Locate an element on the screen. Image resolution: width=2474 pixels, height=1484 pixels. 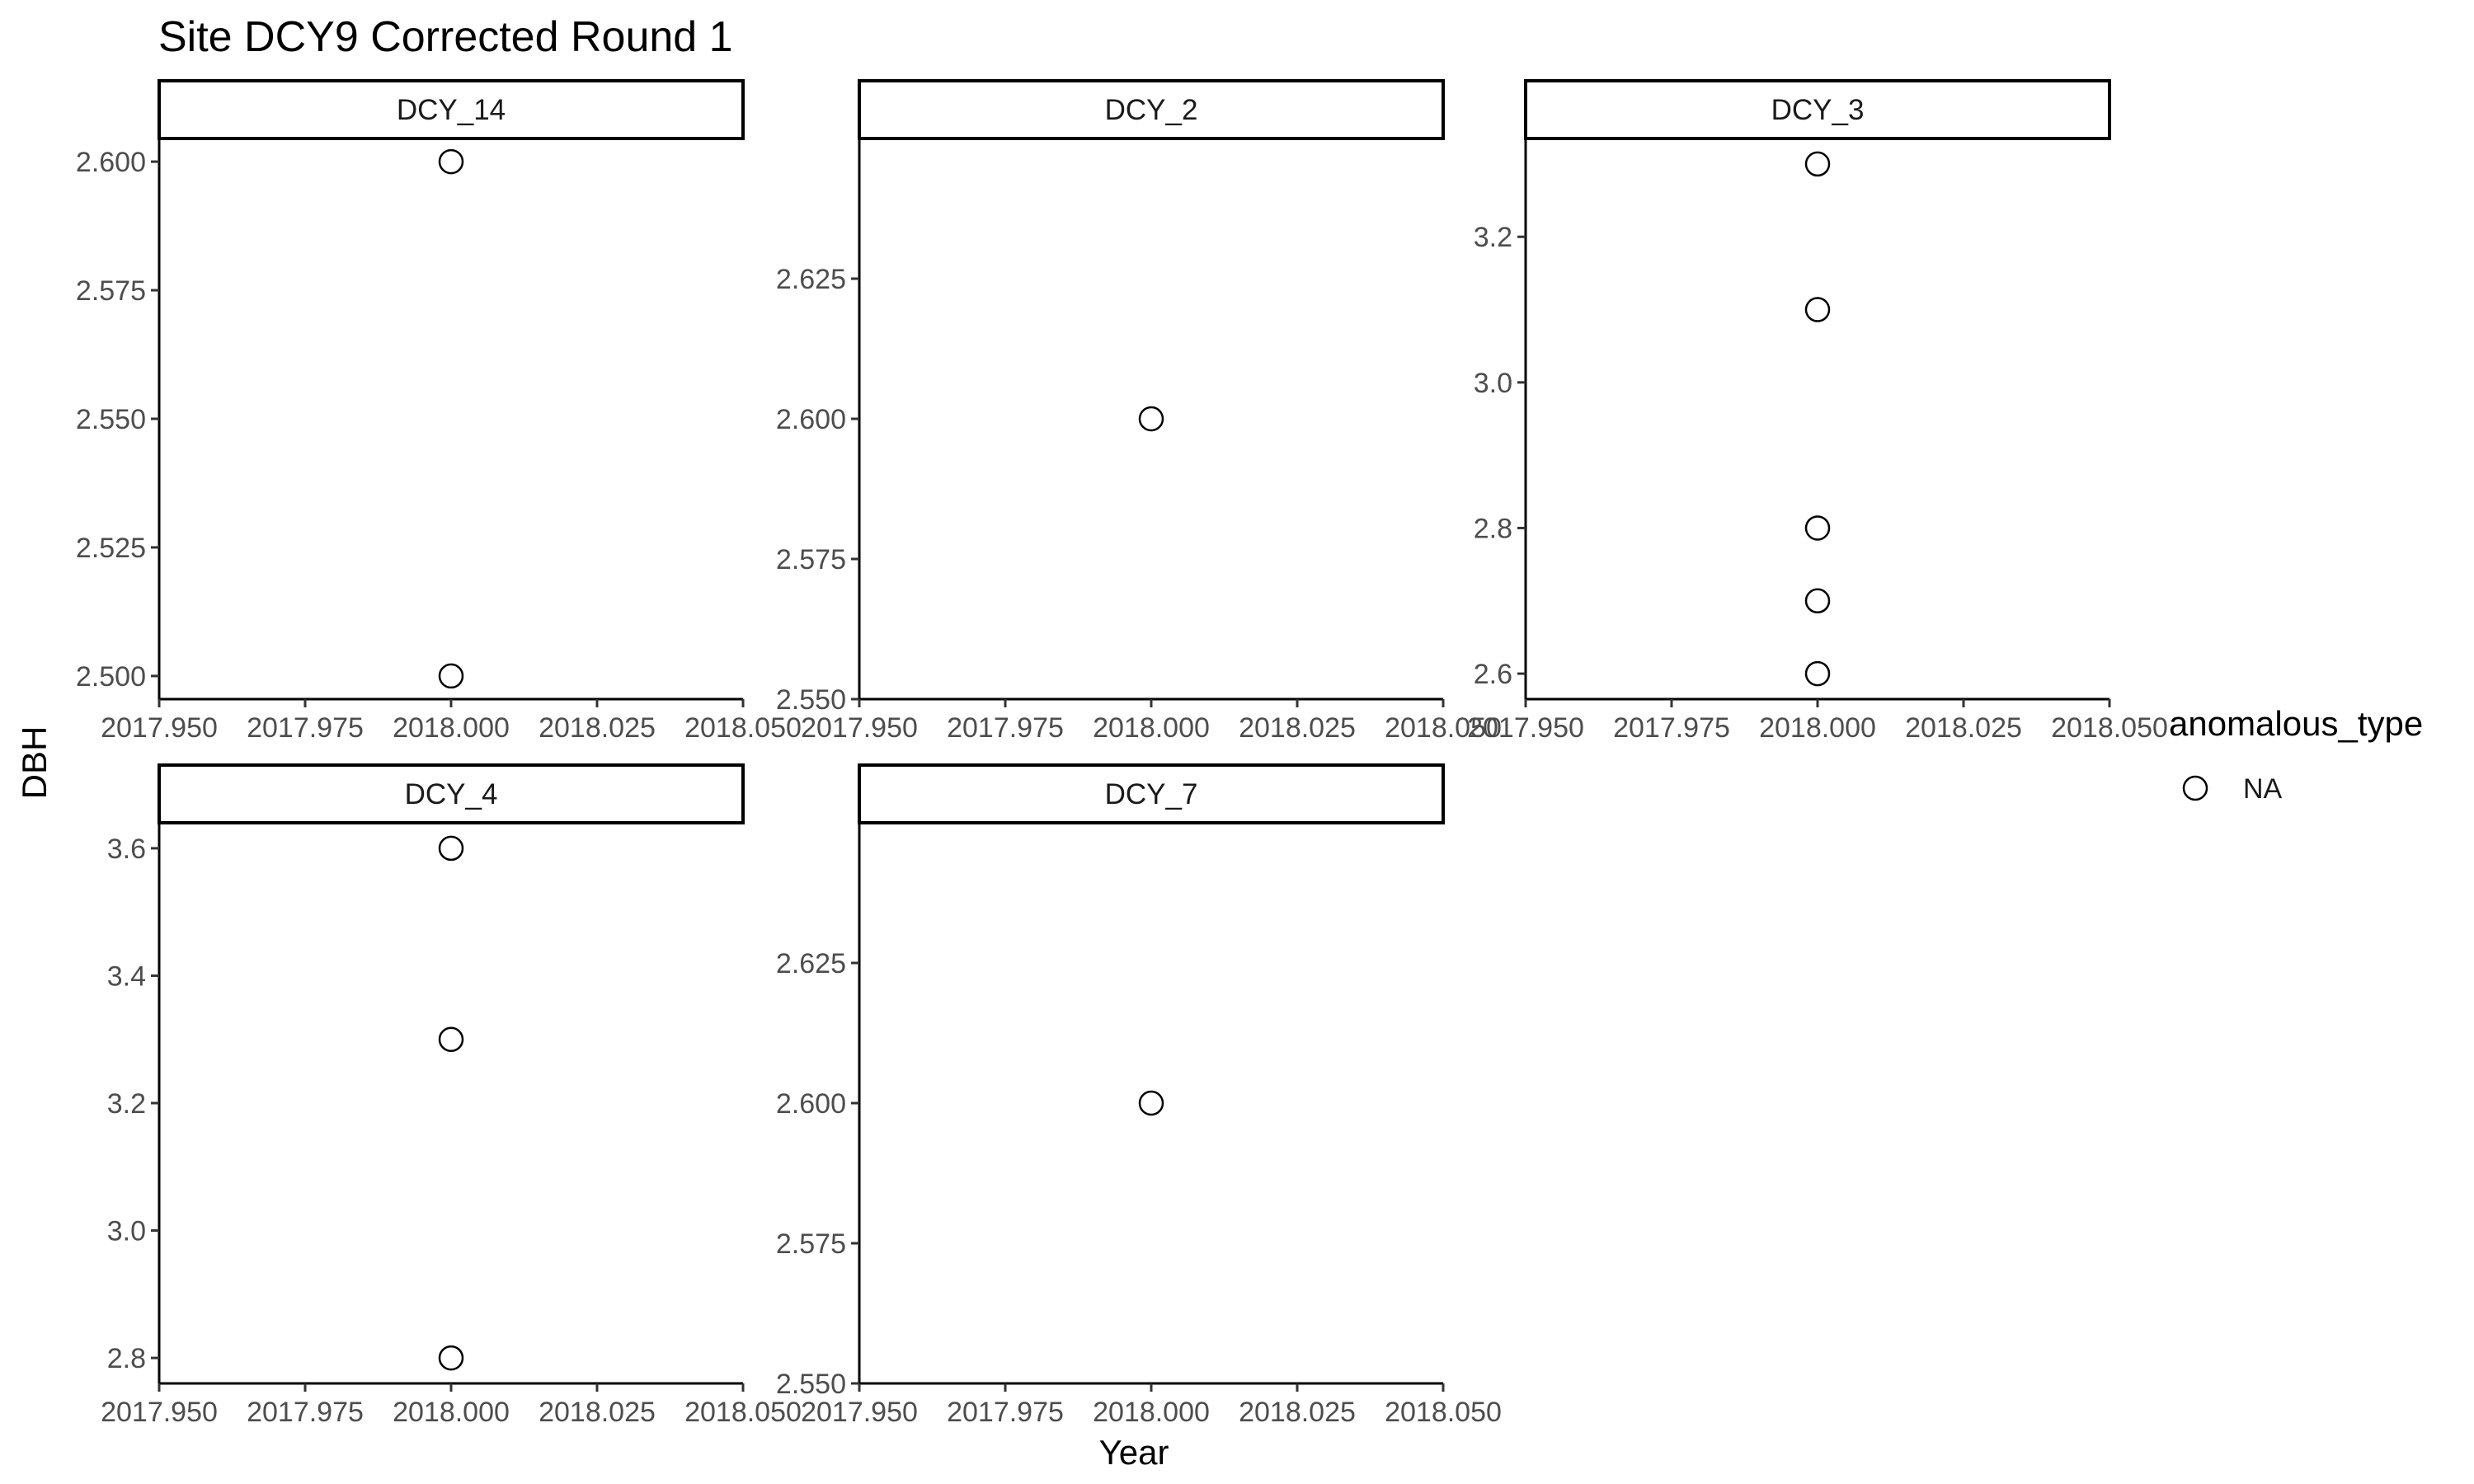
facet-strip-label: DCY_7 is located at coordinates (1151, 794).